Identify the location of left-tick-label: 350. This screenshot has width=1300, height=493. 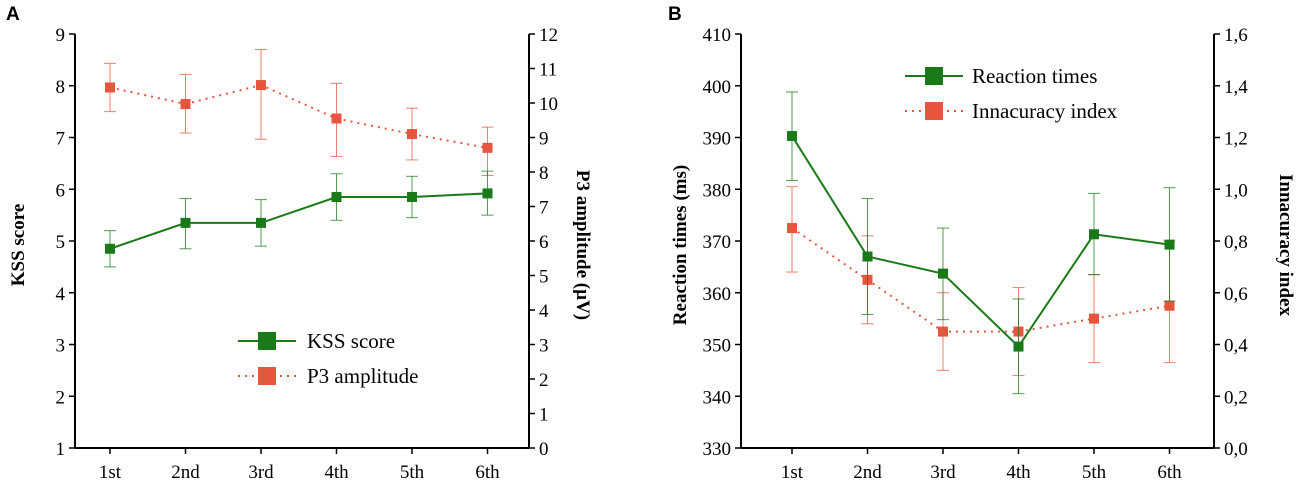
(717, 346).